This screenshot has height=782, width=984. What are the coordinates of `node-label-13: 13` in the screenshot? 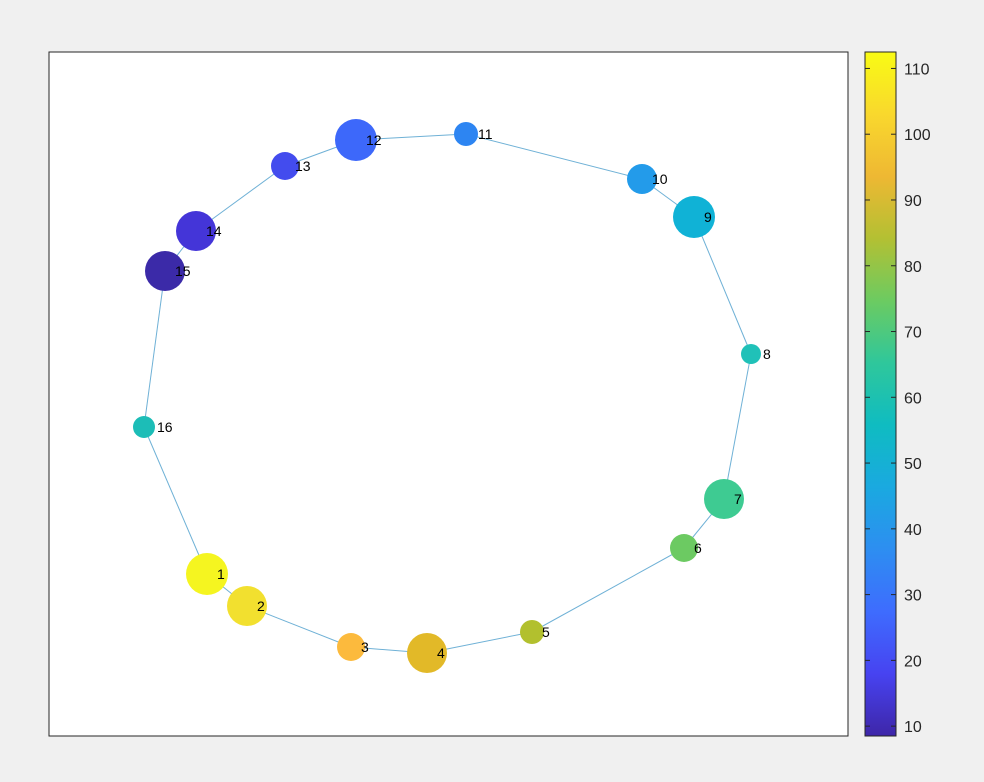 It's located at (303, 166).